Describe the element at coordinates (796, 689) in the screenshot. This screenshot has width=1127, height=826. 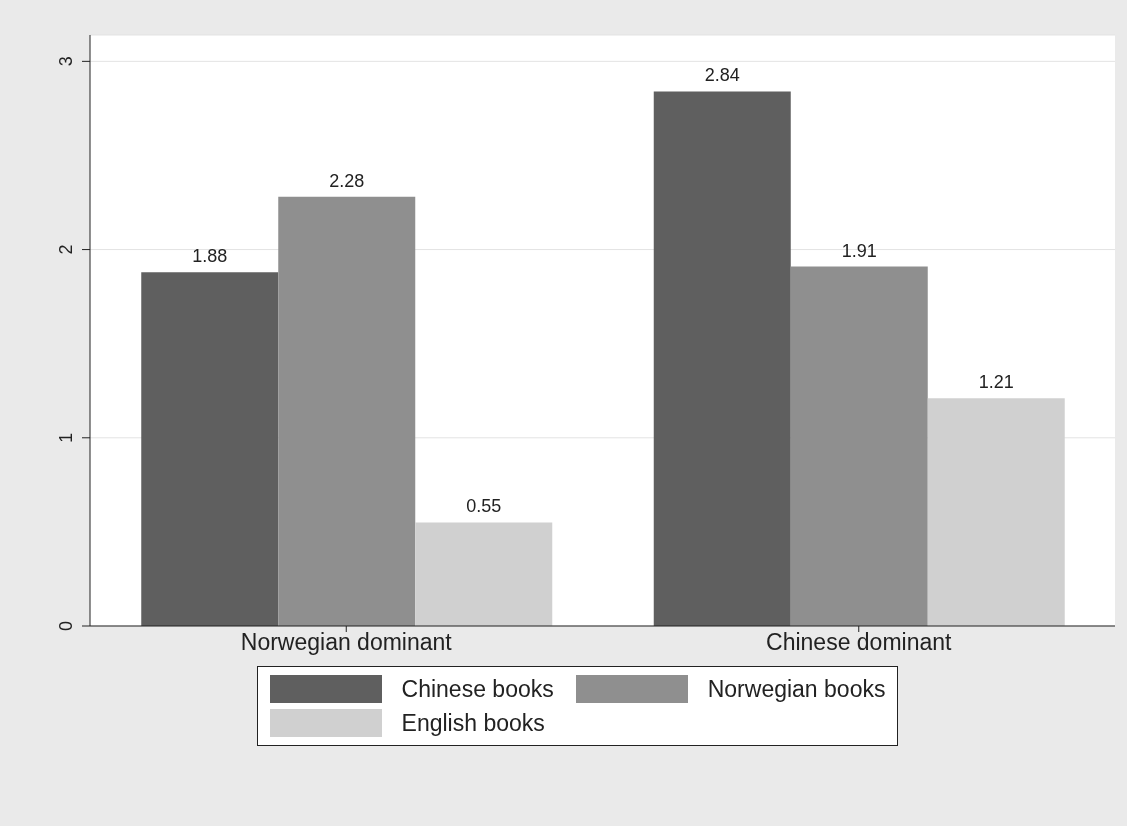
I see `legend-label: Norwegian books` at that location.